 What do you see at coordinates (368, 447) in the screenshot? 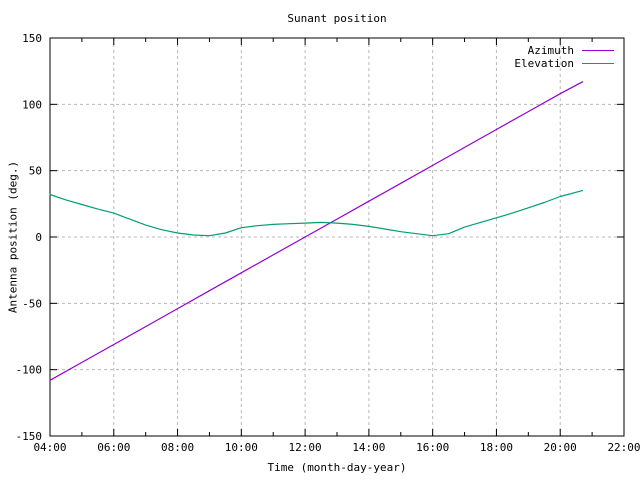
I see `x-tick-label: 14:00` at bounding box center [368, 447].